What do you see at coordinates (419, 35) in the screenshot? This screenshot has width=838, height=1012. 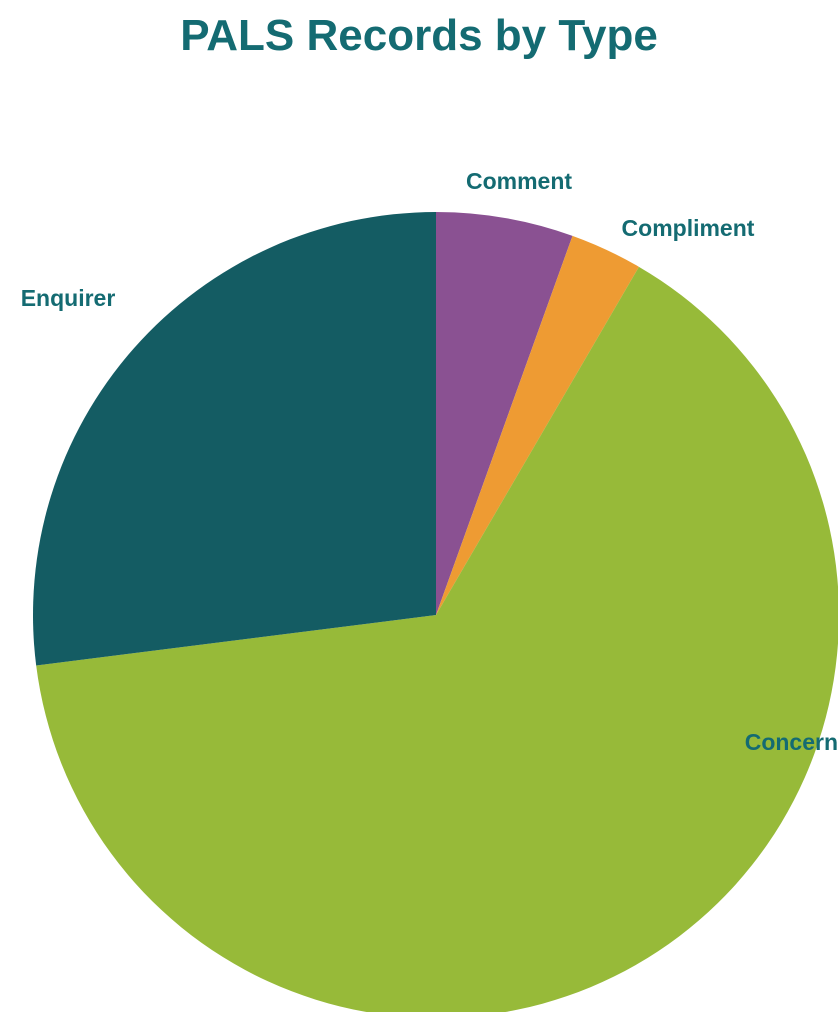 I see `chart-title: PALS Records by Type` at bounding box center [419, 35].